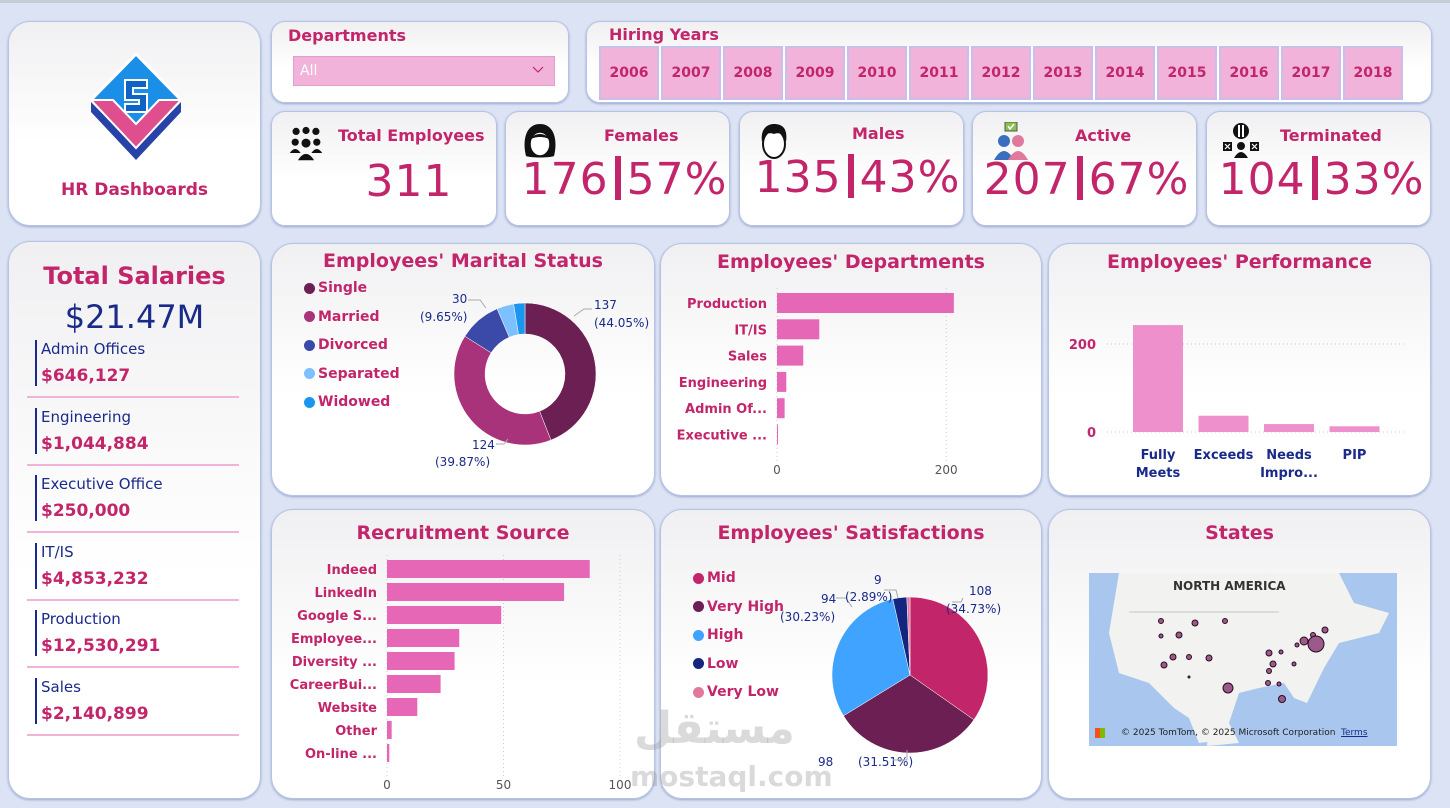 This screenshot has width=1450, height=808. I want to click on legend-item: Separated, so click(352, 374).